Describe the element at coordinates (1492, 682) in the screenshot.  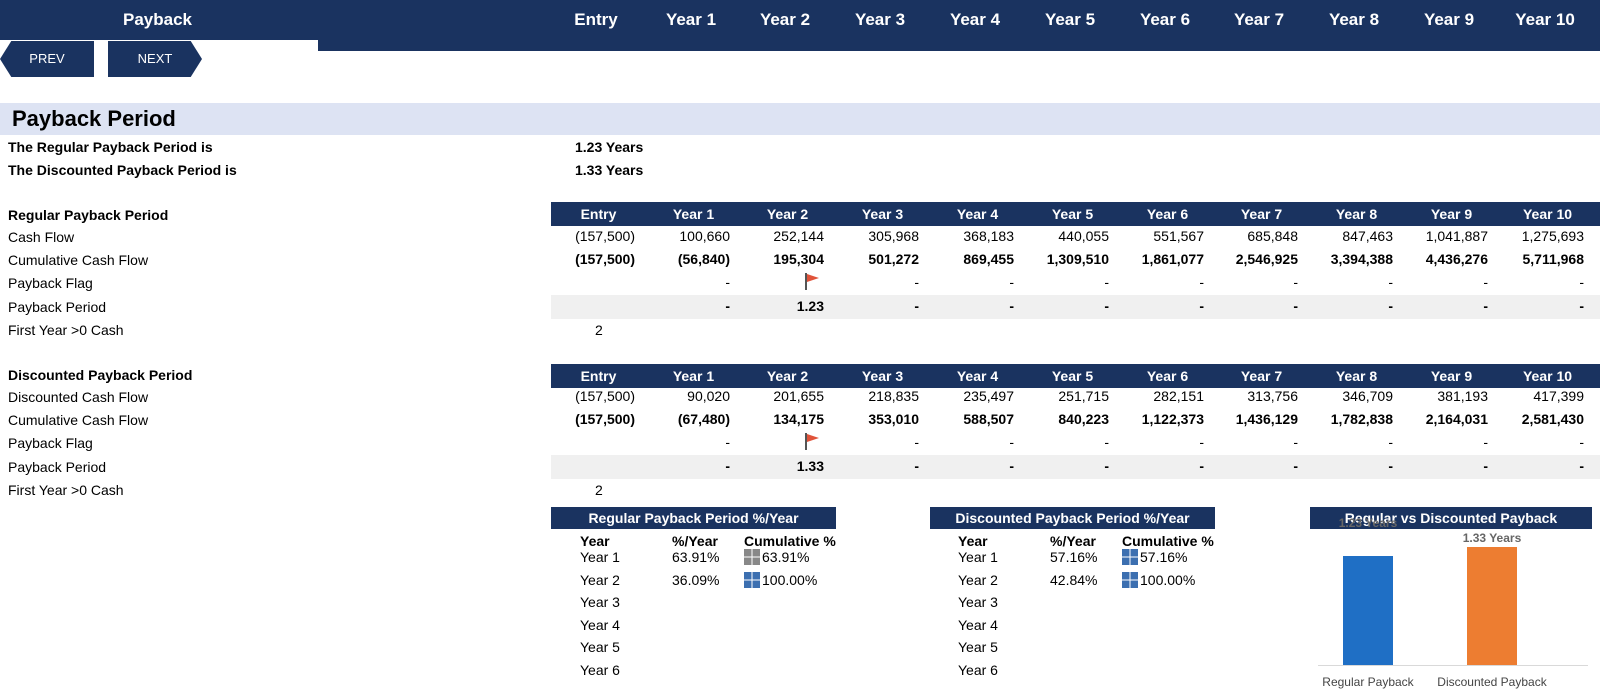
I see `chart-category-label-1: Discounted Payback` at that location.